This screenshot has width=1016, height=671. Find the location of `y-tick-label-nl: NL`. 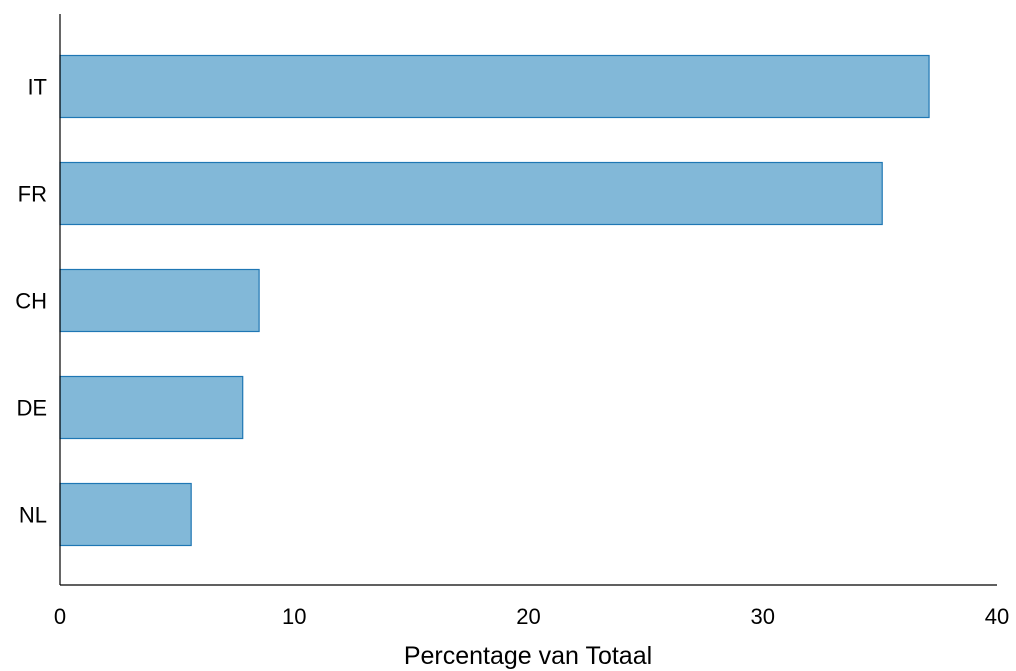

y-tick-label-nl: NL is located at coordinates (33, 515).